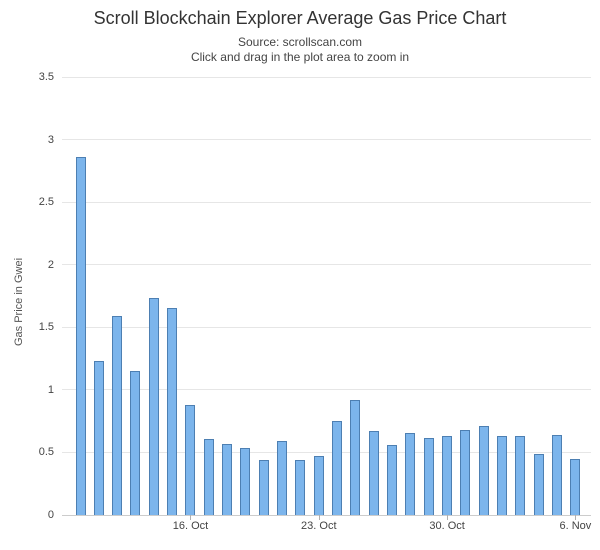  What do you see at coordinates (50, 139) in the screenshot?
I see `y-axis-tick-label: 3` at bounding box center [50, 139].